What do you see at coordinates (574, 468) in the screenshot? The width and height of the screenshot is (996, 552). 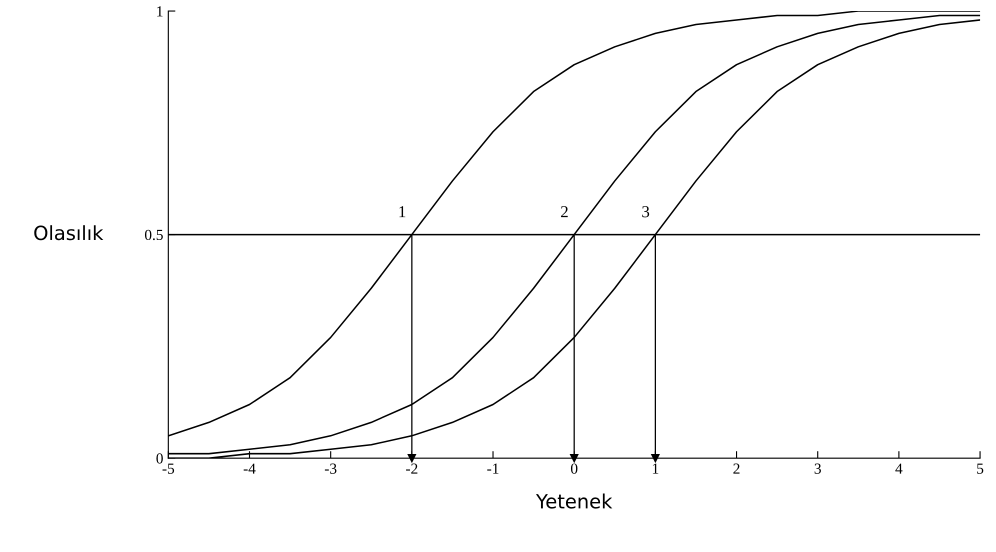 I see `x-tick-label: 0` at bounding box center [574, 468].